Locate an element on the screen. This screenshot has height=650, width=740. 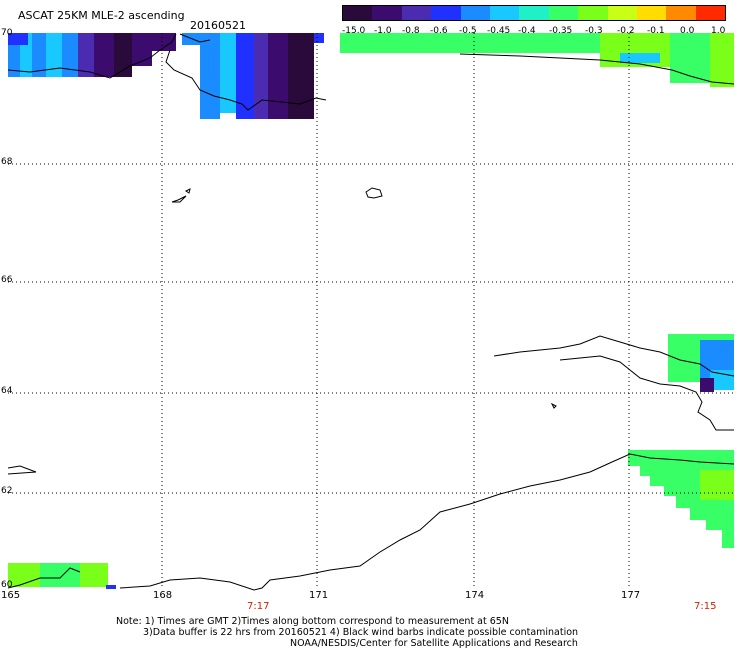
colorbar-label: -0.3 is located at coordinates (594, 31).